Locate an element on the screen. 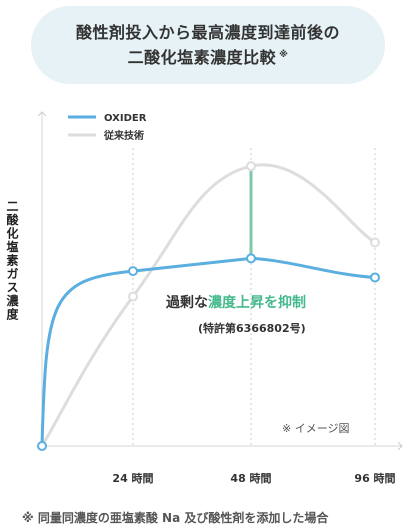 This screenshot has width=415, height=532. x-tick-label: 24 時間 is located at coordinates (132, 478).